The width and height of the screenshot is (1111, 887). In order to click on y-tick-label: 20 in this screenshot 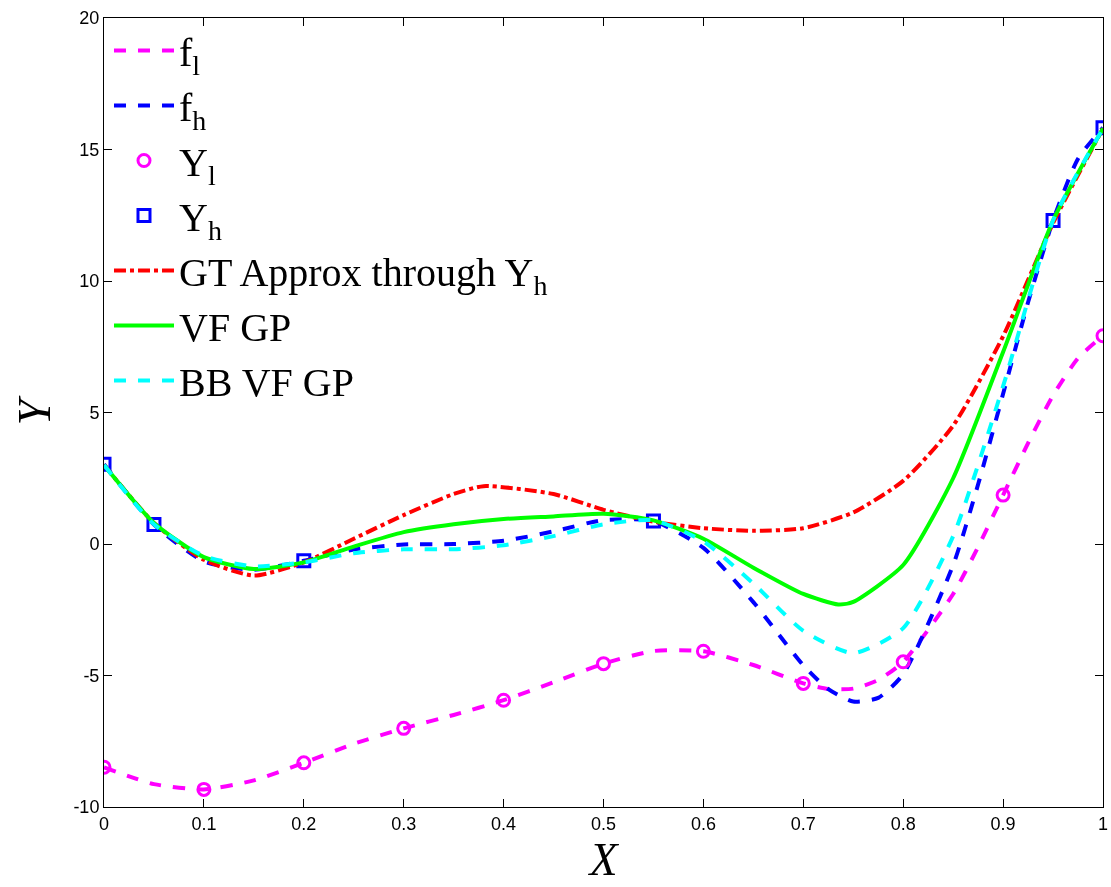, I will do `click(89, 18)`.